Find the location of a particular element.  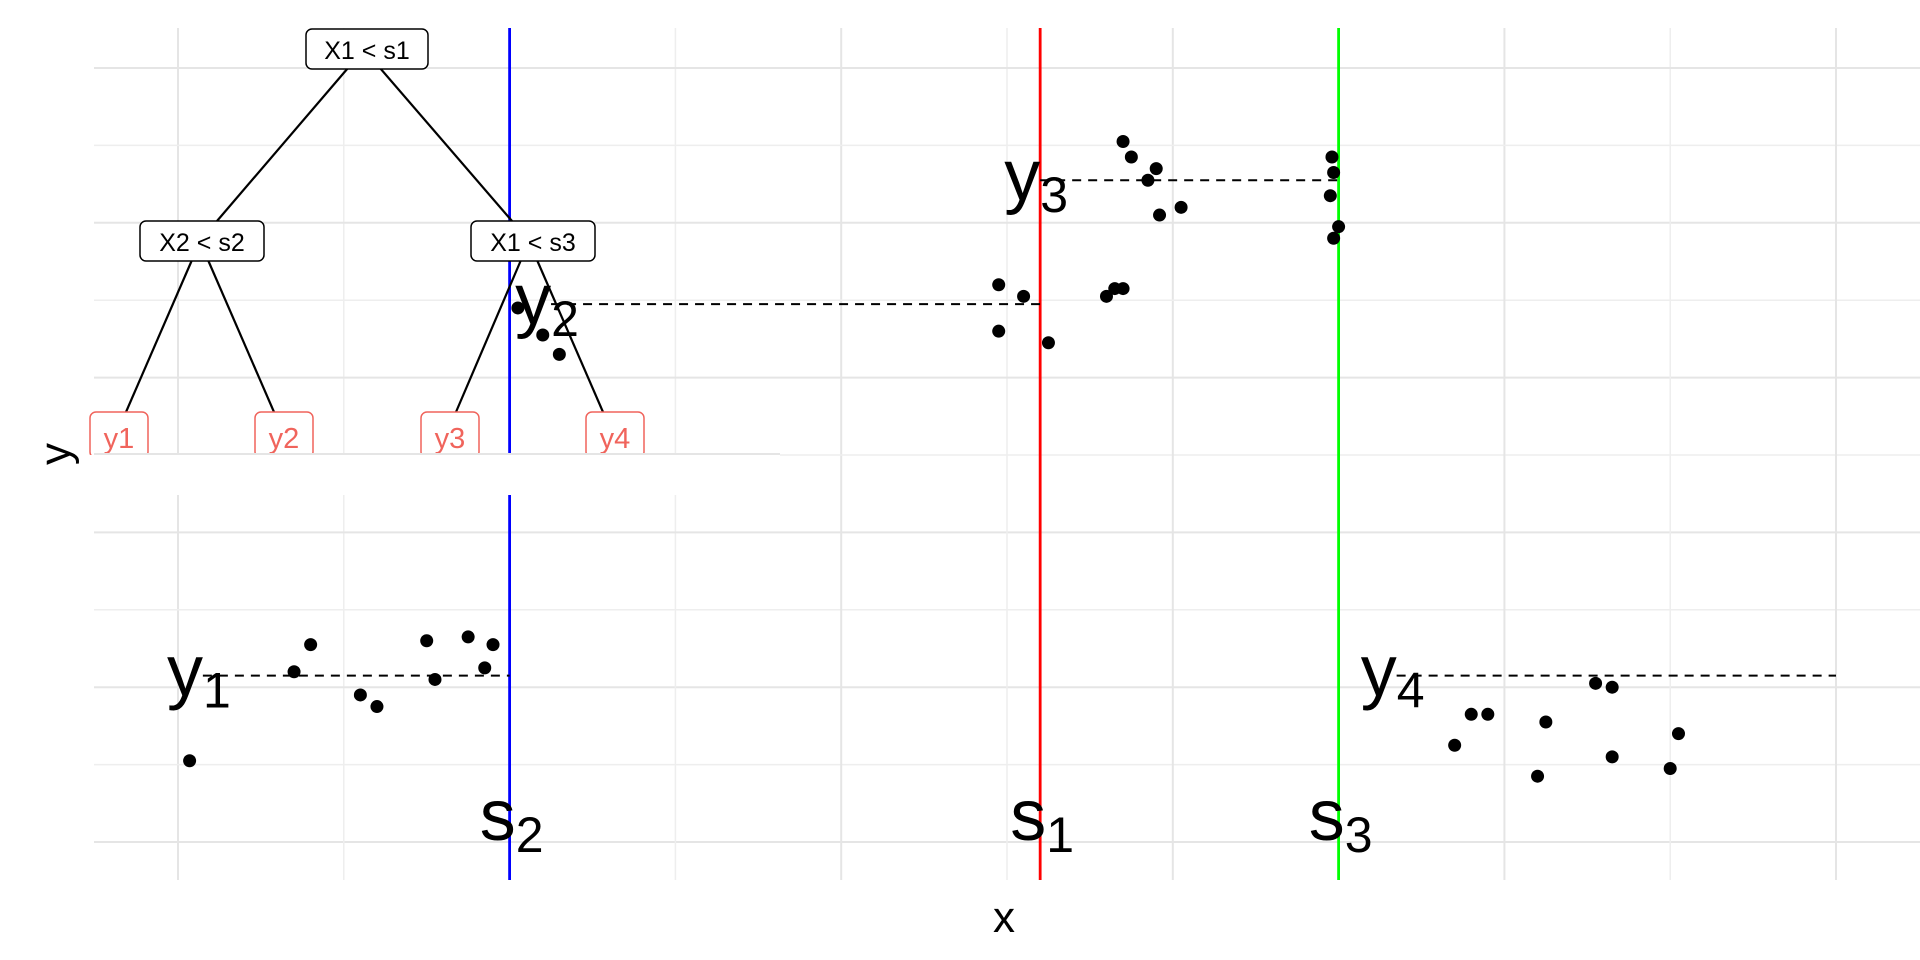

decision-tree: X1 < s1 X2 < s2 X1 < s3 y1 y2 y3 y4 is located at coordinates (367, 243).